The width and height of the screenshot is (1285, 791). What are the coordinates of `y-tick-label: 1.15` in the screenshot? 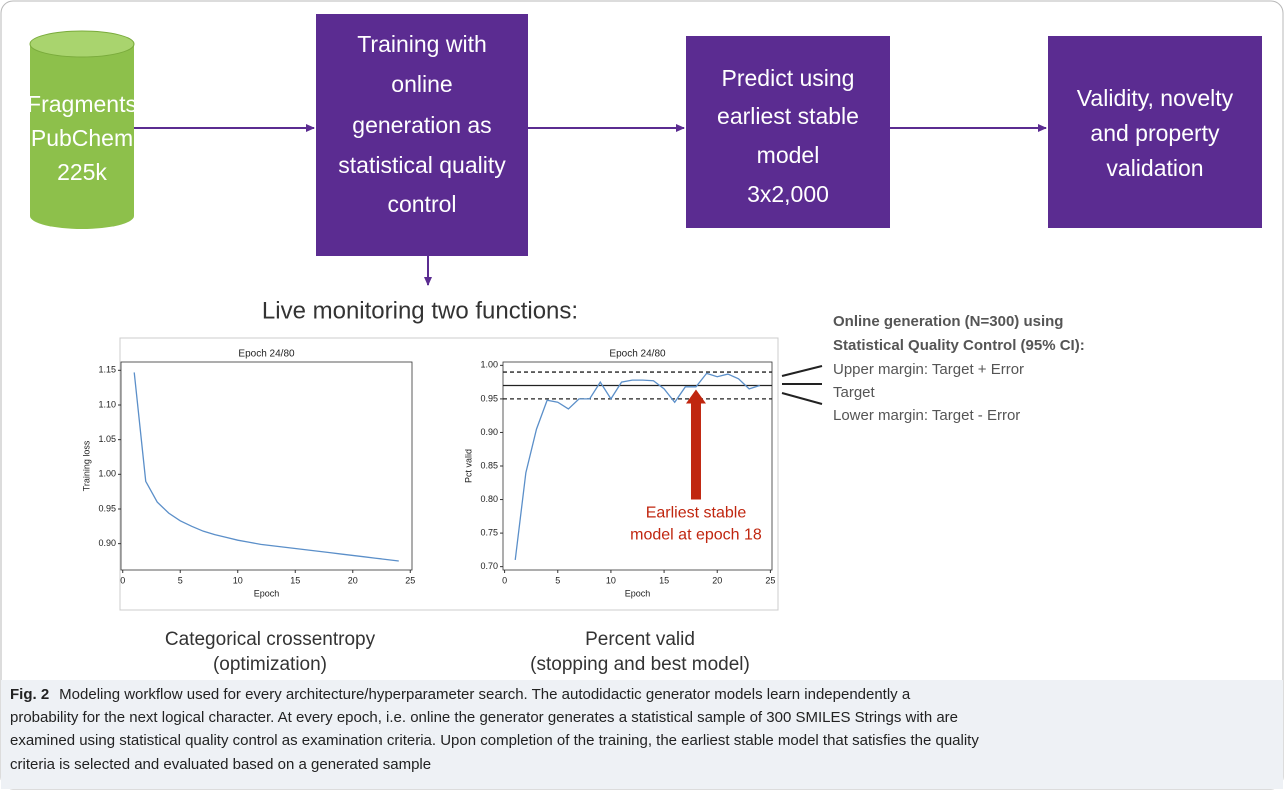 It's located at (107, 370).